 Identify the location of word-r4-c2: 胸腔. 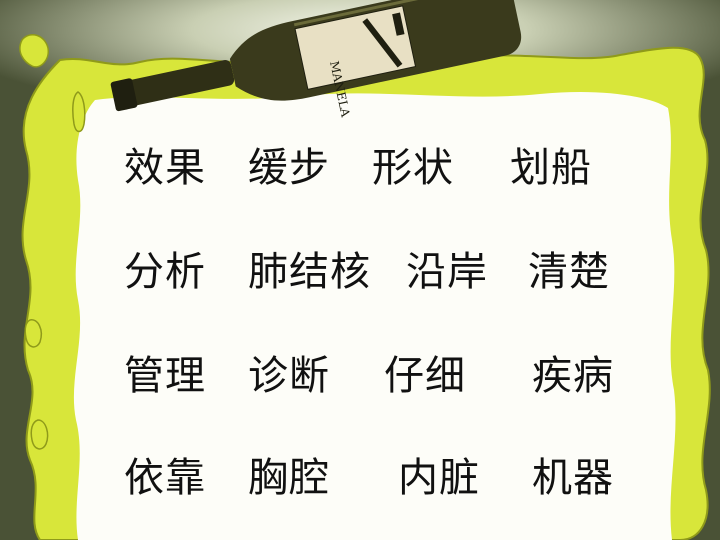
(289, 478).